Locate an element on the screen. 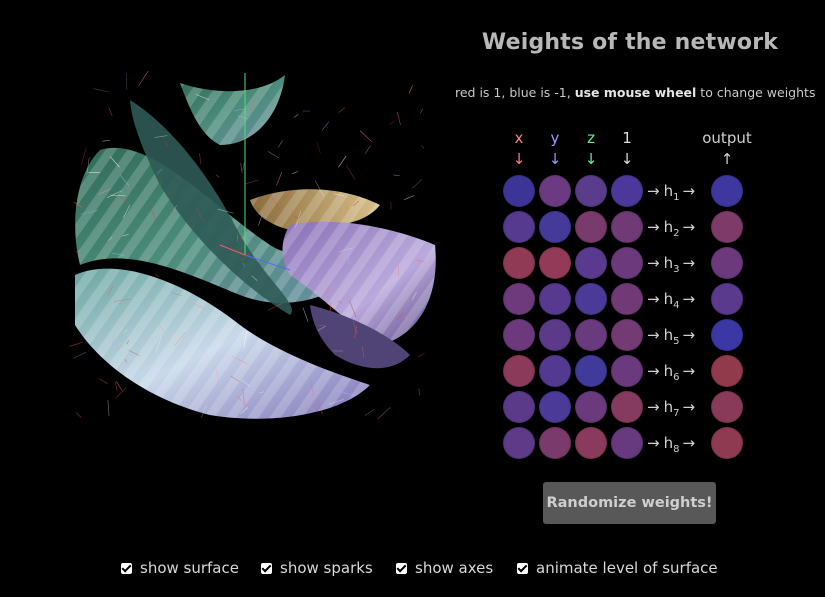  input-label-x: x is located at coordinates (519, 138).